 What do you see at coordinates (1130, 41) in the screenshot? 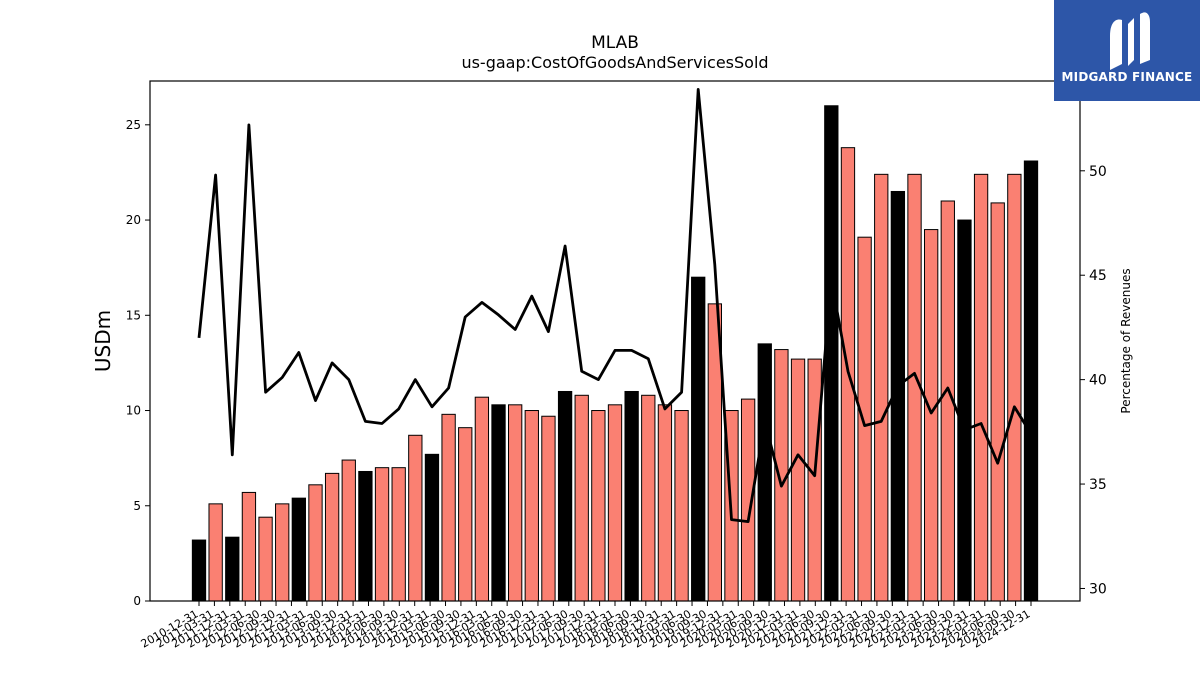
I see `logo-mark-icon` at bounding box center [1130, 41].